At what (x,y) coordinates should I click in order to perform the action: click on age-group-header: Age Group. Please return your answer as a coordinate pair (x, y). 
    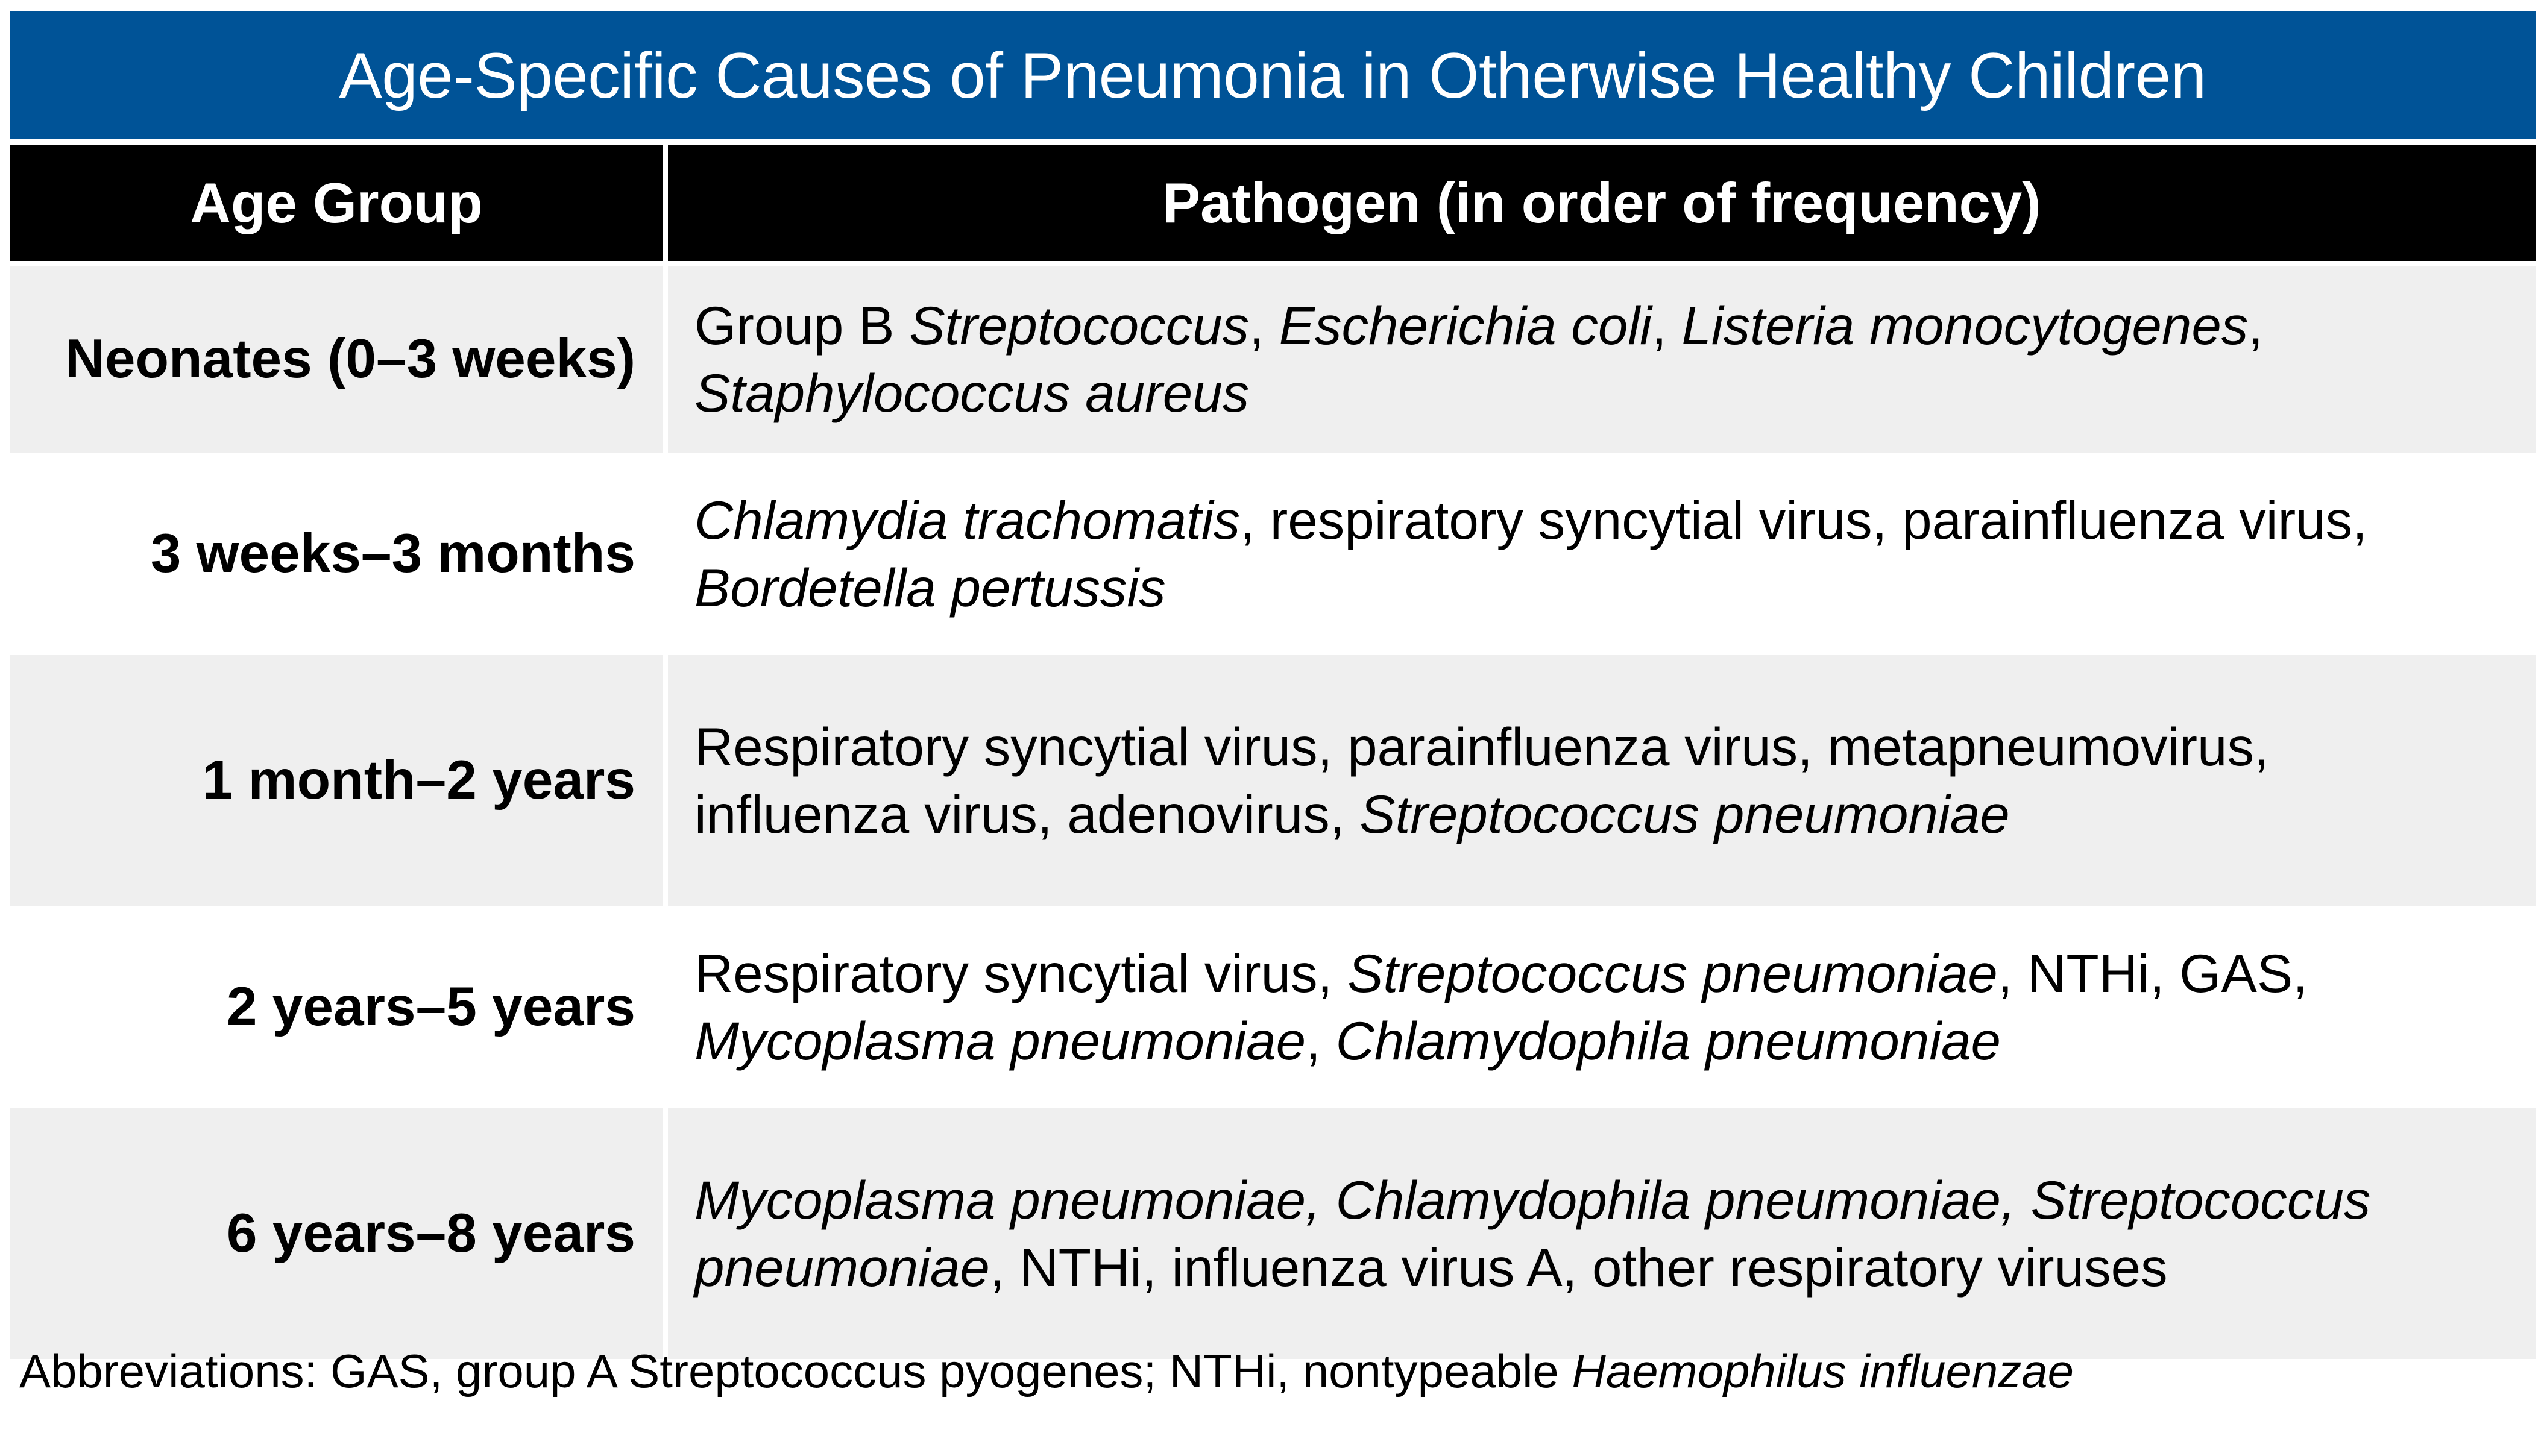
    Looking at the image, I should click on (339, 203).